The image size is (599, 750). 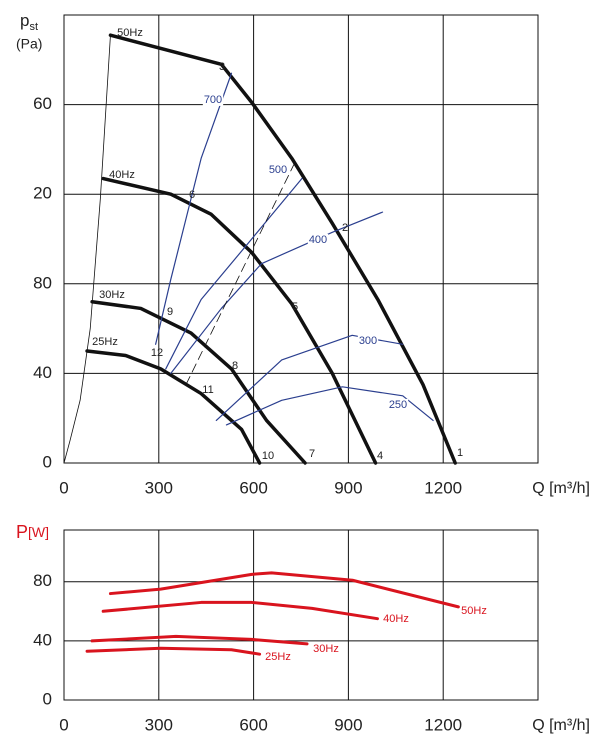 I want to click on point-label: 11, so click(x=207, y=390).